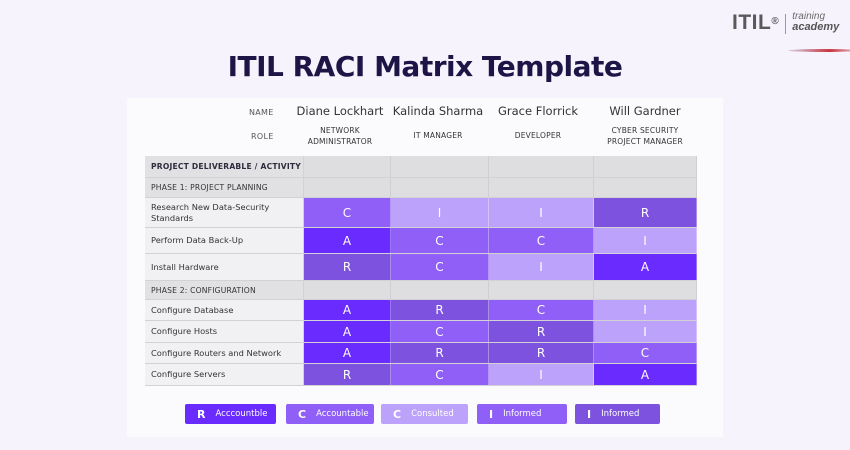 This screenshot has height=450, width=850. What do you see at coordinates (538, 135) in the screenshot?
I see `person-role-3: DEVELOPER` at bounding box center [538, 135].